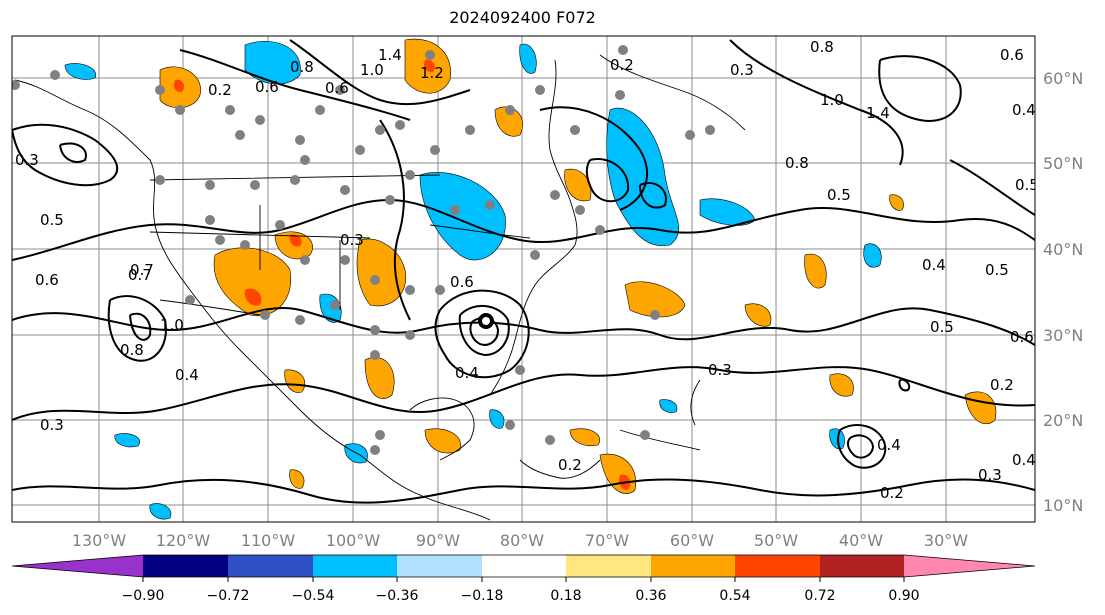  Describe the element at coordinates (1063, 249) in the screenshot. I see `lat-label: 40°N` at that location.